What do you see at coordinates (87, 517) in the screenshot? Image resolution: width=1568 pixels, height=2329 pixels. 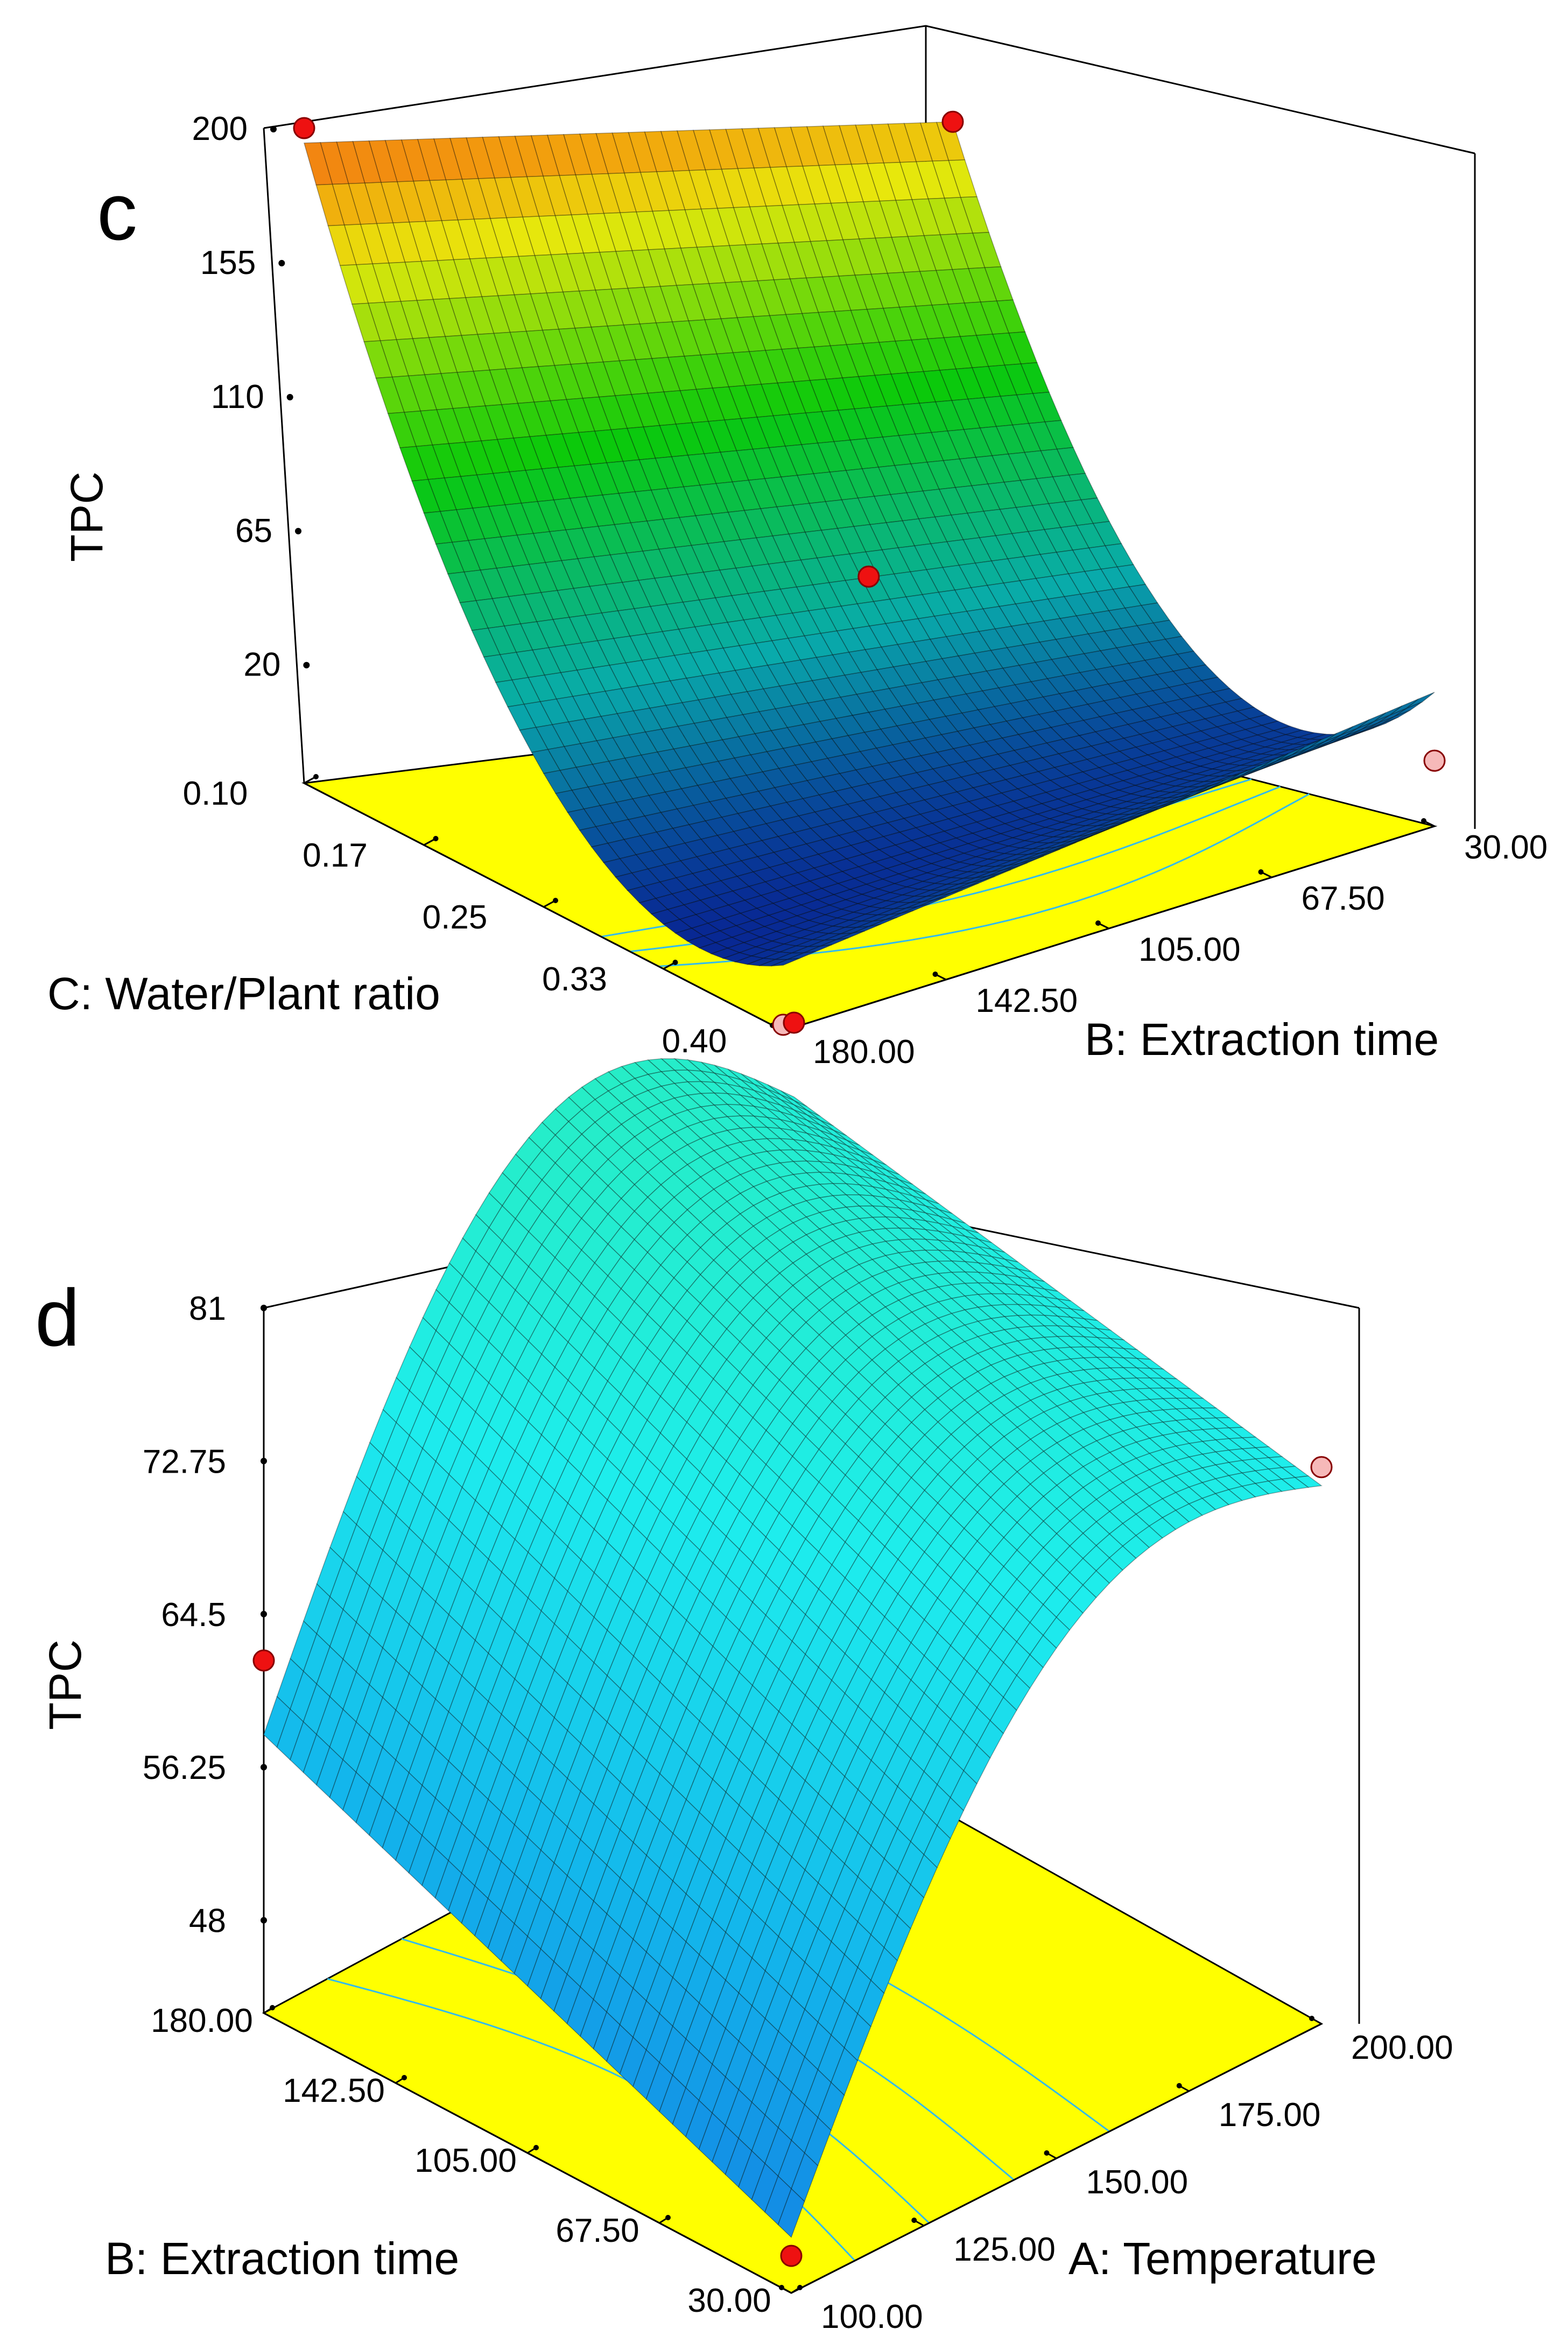 I see `c-z-axis-label: TPC` at bounding box center [87, 517].